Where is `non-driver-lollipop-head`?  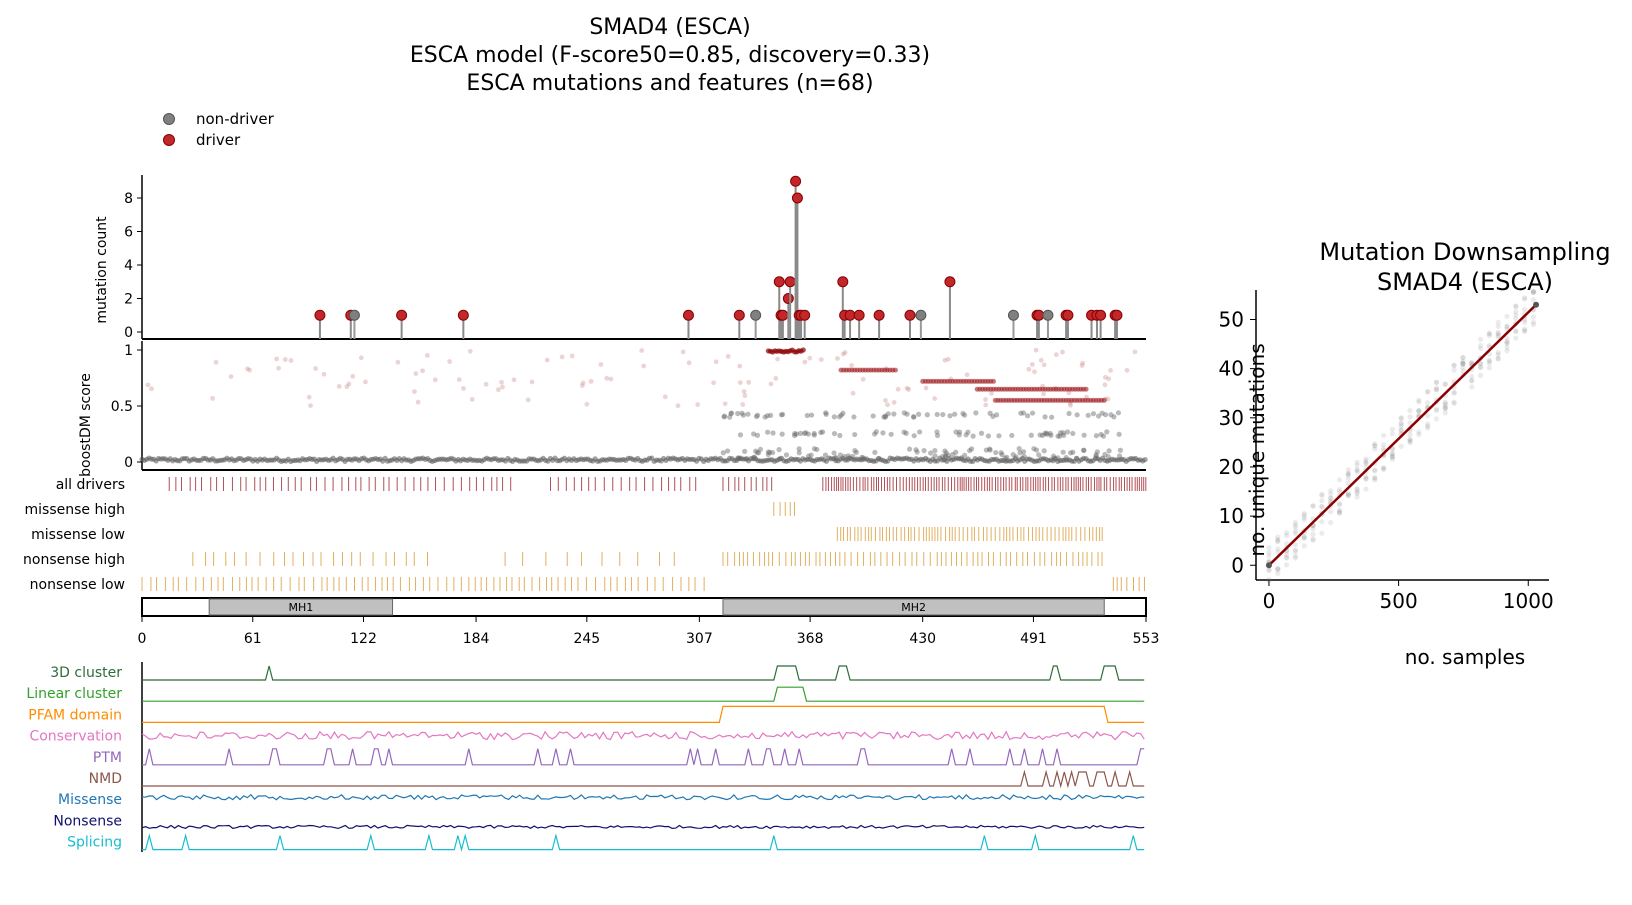
non-driver-lollipop-head is located at coordinates (921, 315).